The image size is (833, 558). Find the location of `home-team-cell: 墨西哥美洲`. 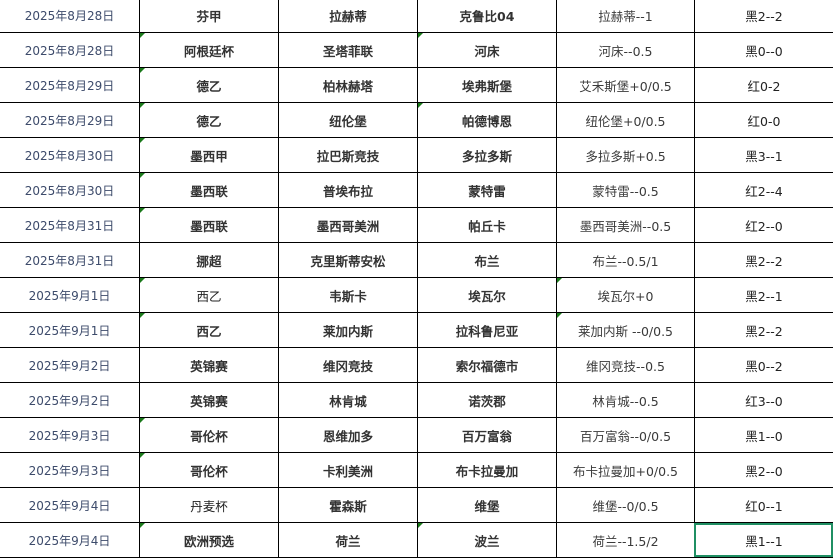

home-team-cell: 墨西哥美洲 is located at coordinates (347, 225).